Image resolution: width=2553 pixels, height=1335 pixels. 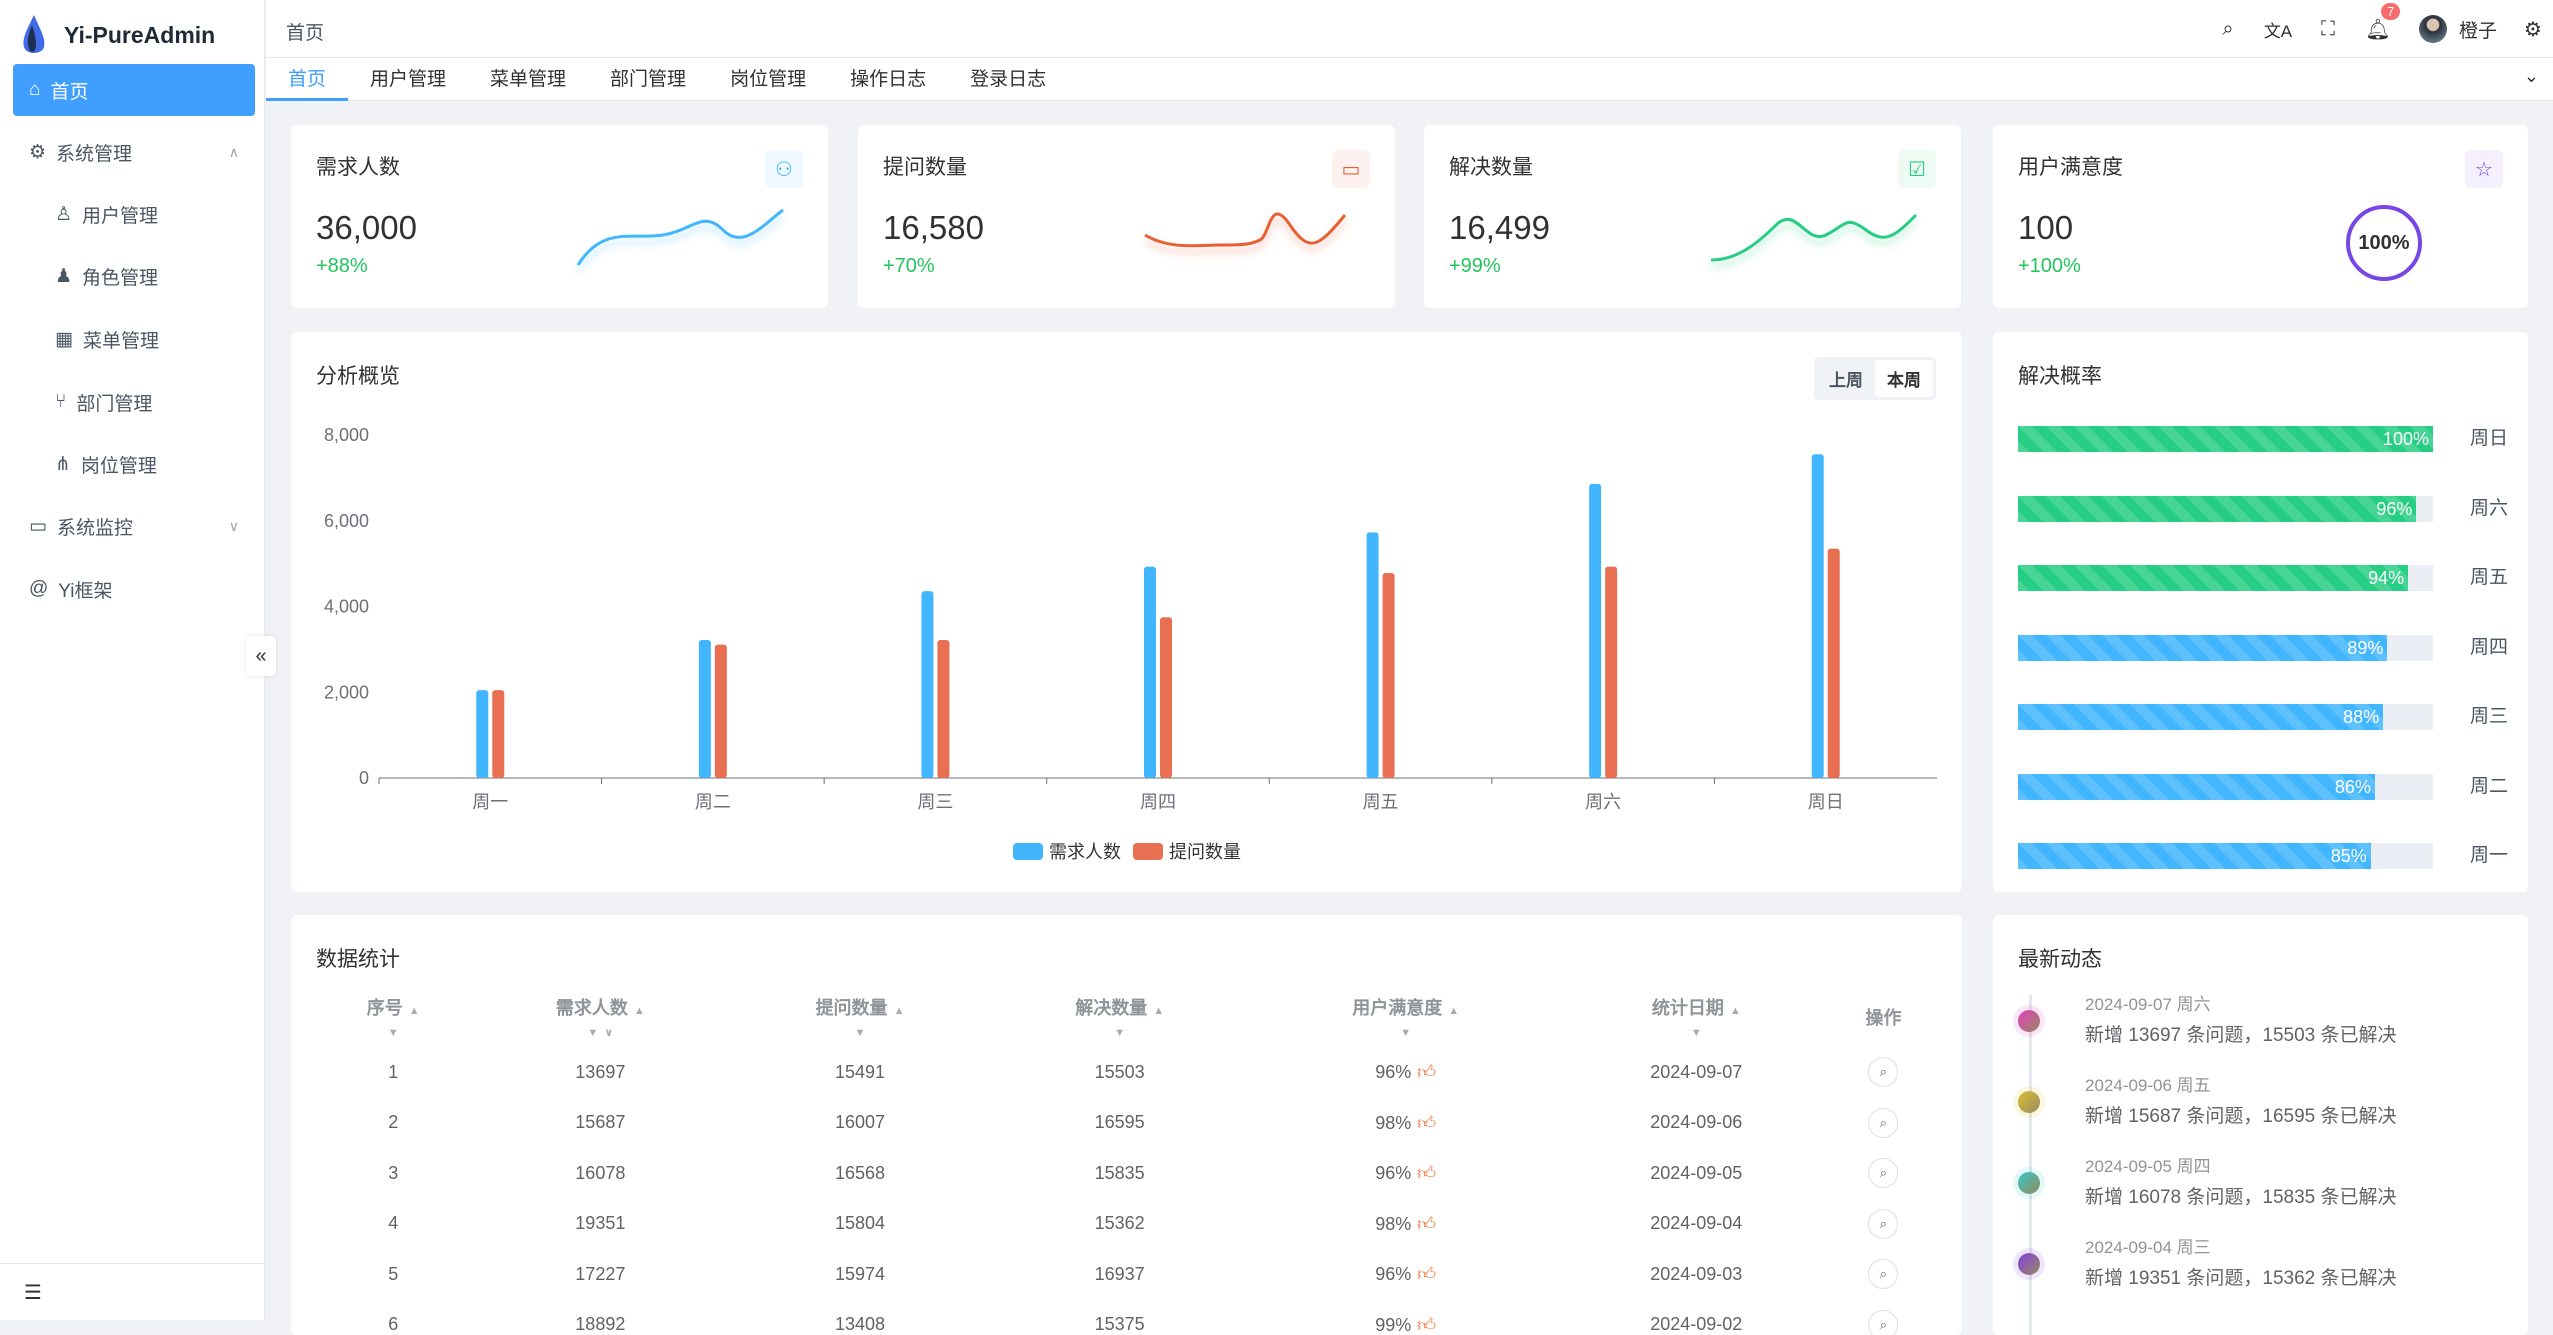 I want to click on table-cell: 15491, so click(x=860, y=1072).